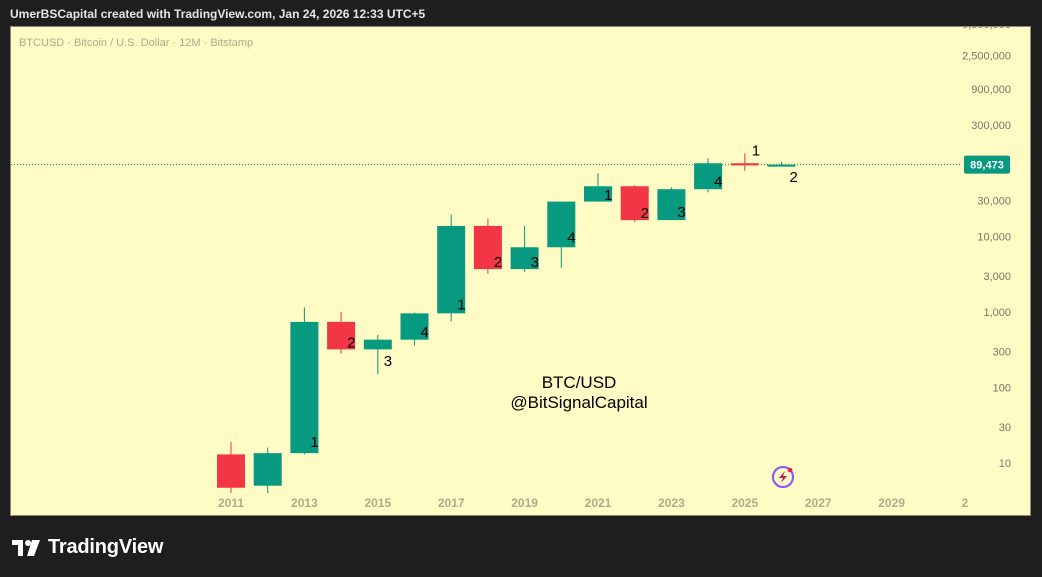 The width and height of the screenshot is (1042, 577). I want to click on cycle-label-2024: 4, so click(718, 182).